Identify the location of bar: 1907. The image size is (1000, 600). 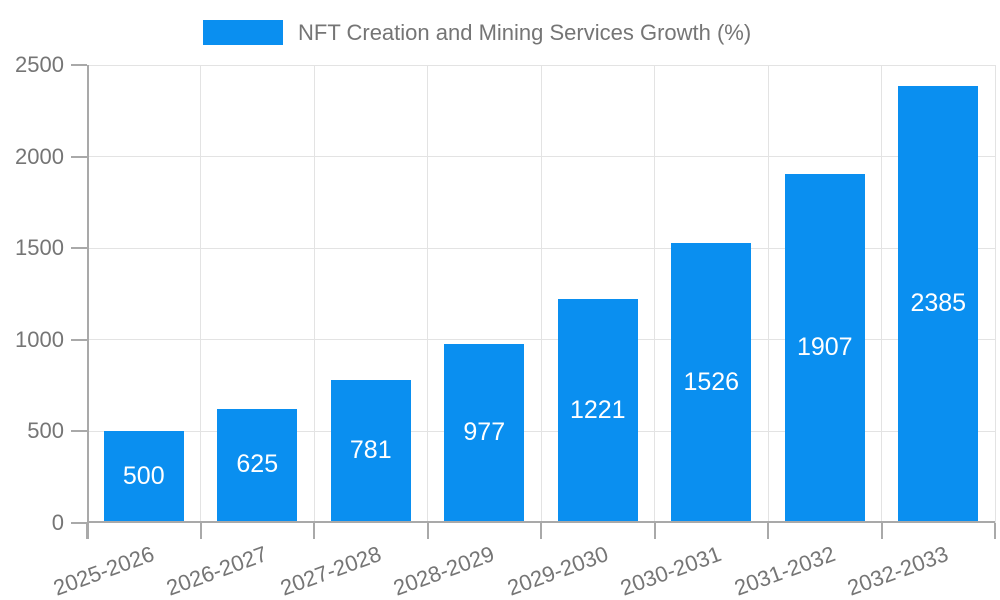
(824, 347).